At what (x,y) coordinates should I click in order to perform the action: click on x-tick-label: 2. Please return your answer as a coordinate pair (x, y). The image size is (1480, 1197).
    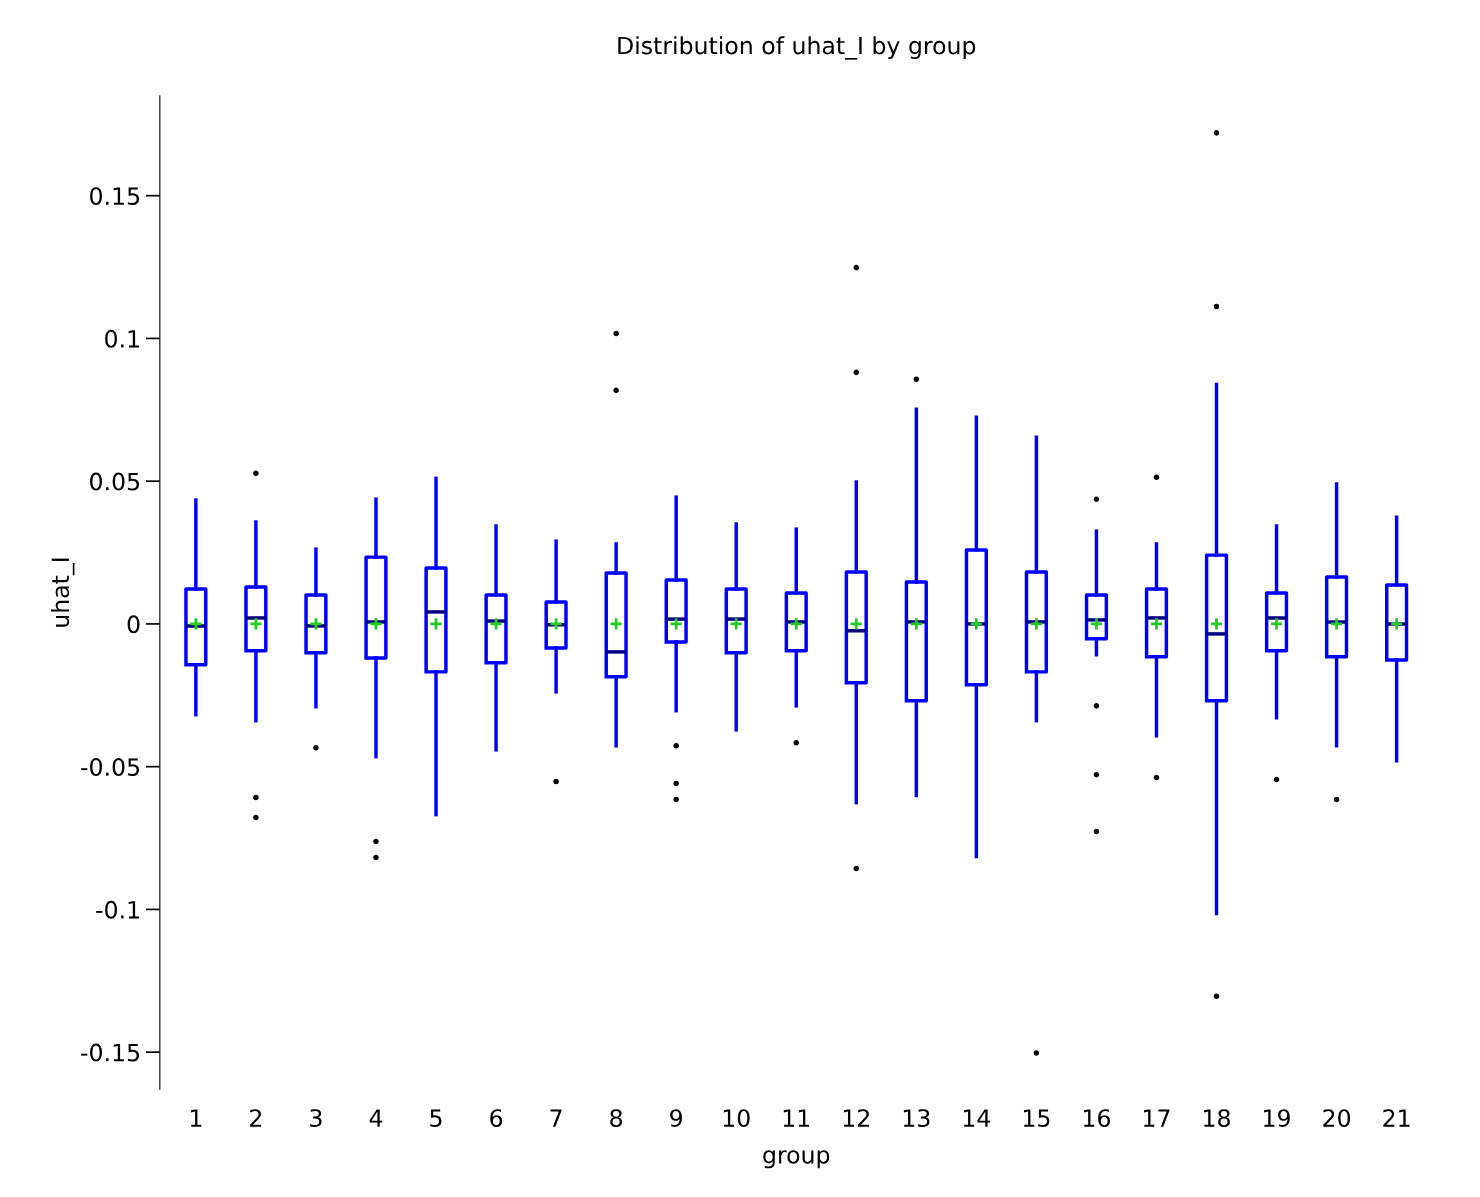
    Looking at the image, I should click on (256, 1118).